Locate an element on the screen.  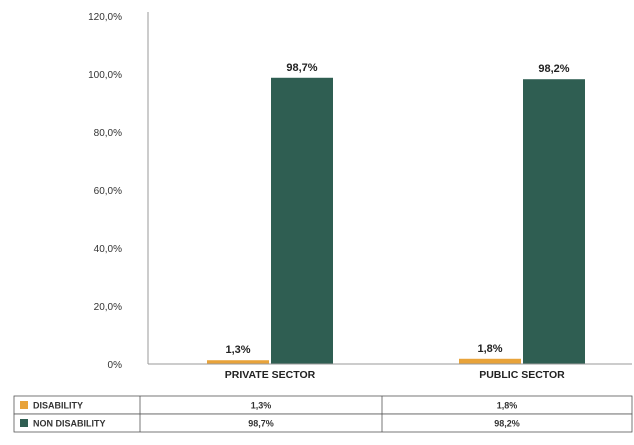
y-tick-label: 0% is located at coordinates (115, 365).